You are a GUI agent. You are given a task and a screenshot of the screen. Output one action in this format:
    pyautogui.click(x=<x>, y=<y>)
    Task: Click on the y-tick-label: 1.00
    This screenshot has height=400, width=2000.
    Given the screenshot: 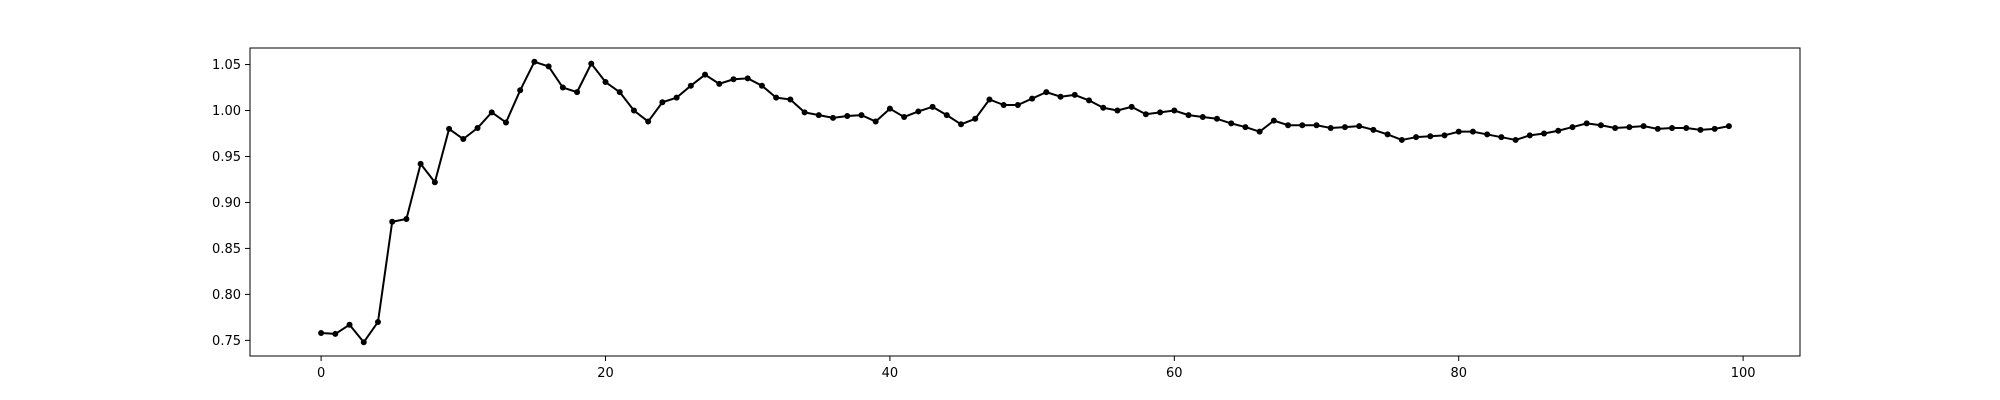 What is the action you would take?
    pyautogui.click(x=226, y=111)
    